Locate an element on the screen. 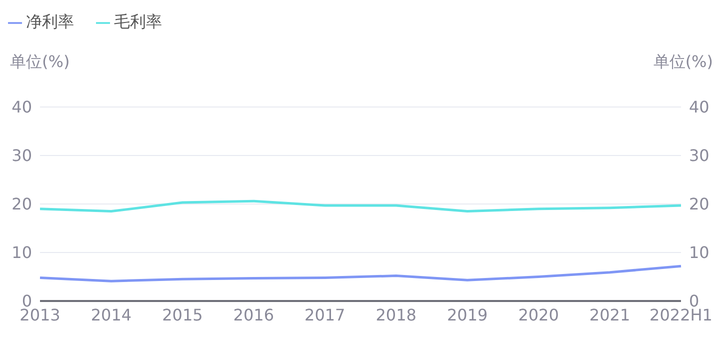  x-tick-label: 2017 is located at coordinates (325, 314).